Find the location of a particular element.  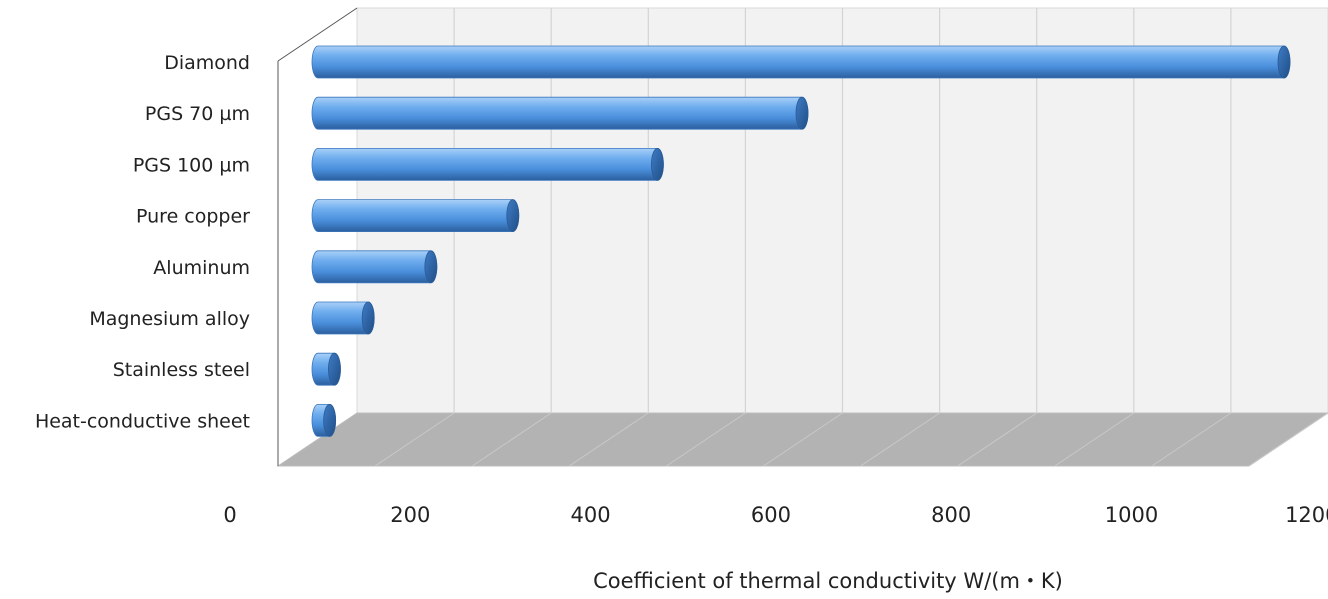

x-tick-label: 600 is located at coordinates (771, 515).